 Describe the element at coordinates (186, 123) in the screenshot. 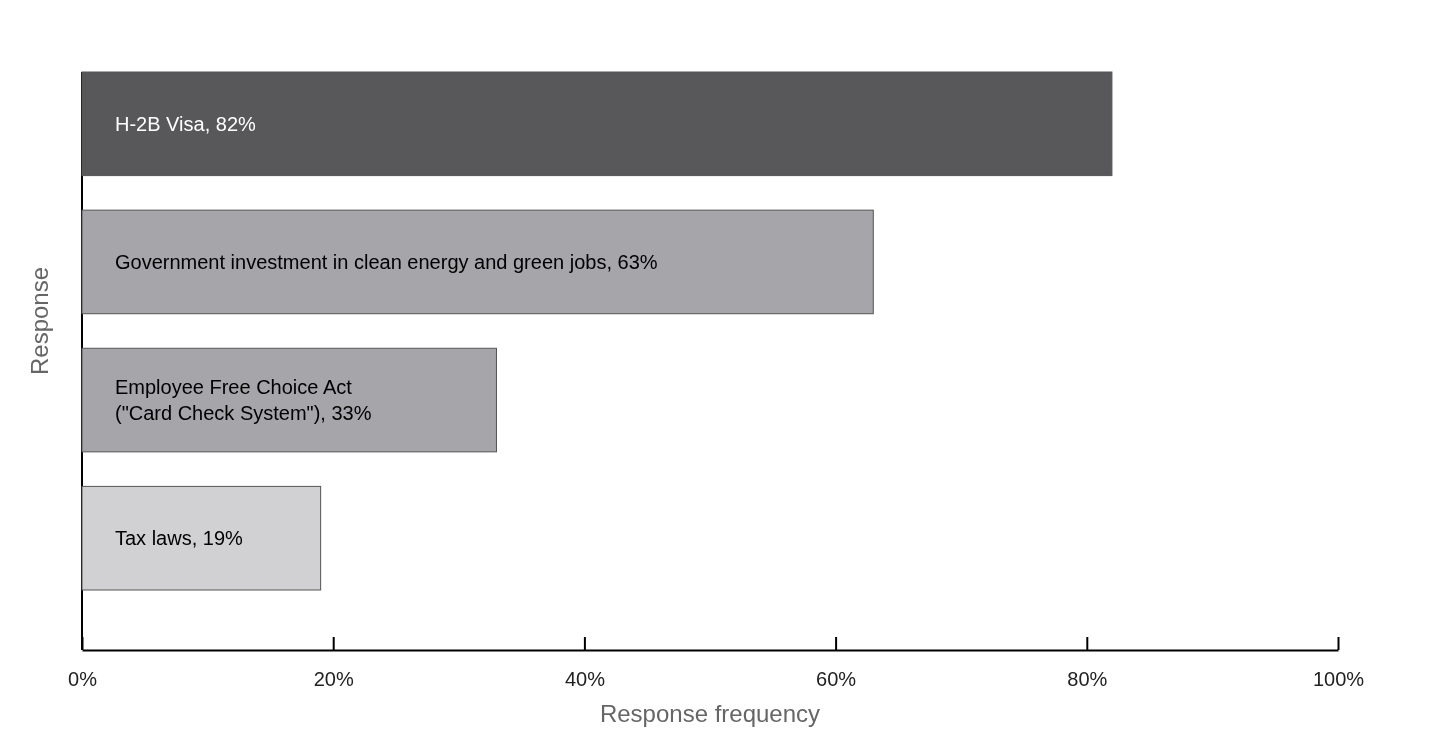

I see `data-label: H-2B Visa, 82%` at that location.